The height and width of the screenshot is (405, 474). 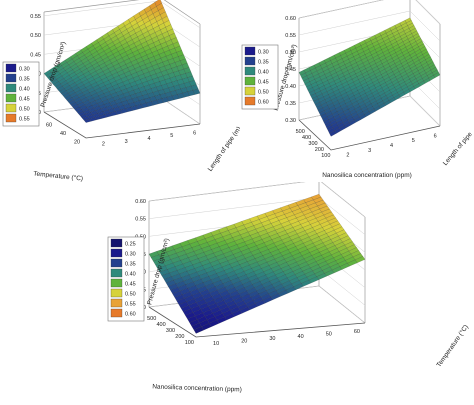 What do you see at coordinates (290, 87) in the screenshot?
I see `z-tick-label: 0.40` at bounding box center [290, 87].